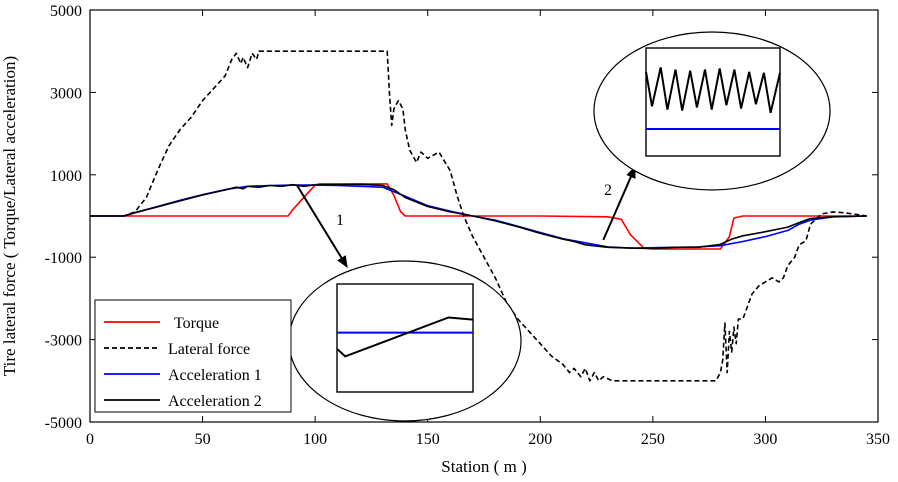 The image size is (898, 482). Describe the element at coordinates (483, 466) in the screenshot. I see `x-axis-title: Station ( m )` at that location.